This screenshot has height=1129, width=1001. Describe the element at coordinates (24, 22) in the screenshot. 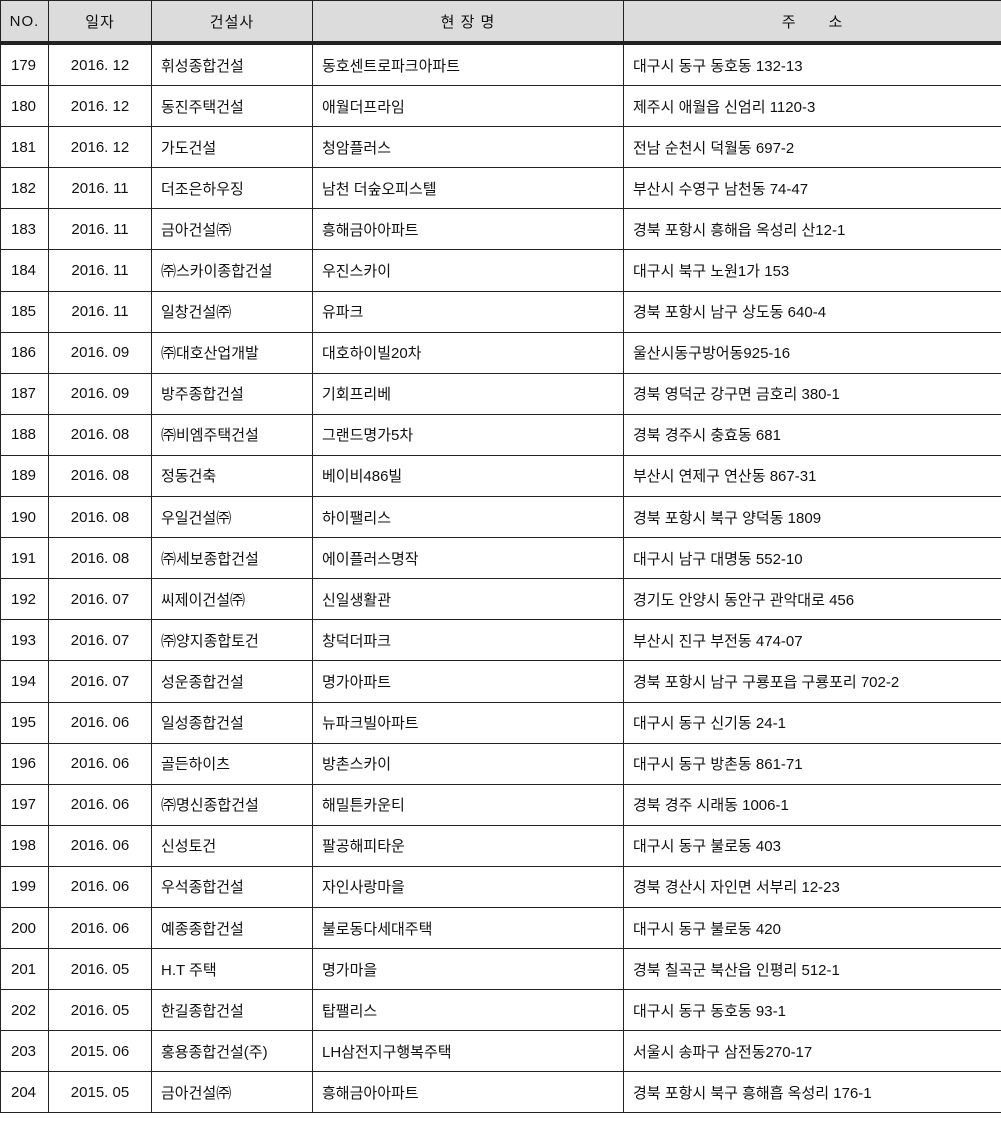

I see `header-no: NO.` at that location.